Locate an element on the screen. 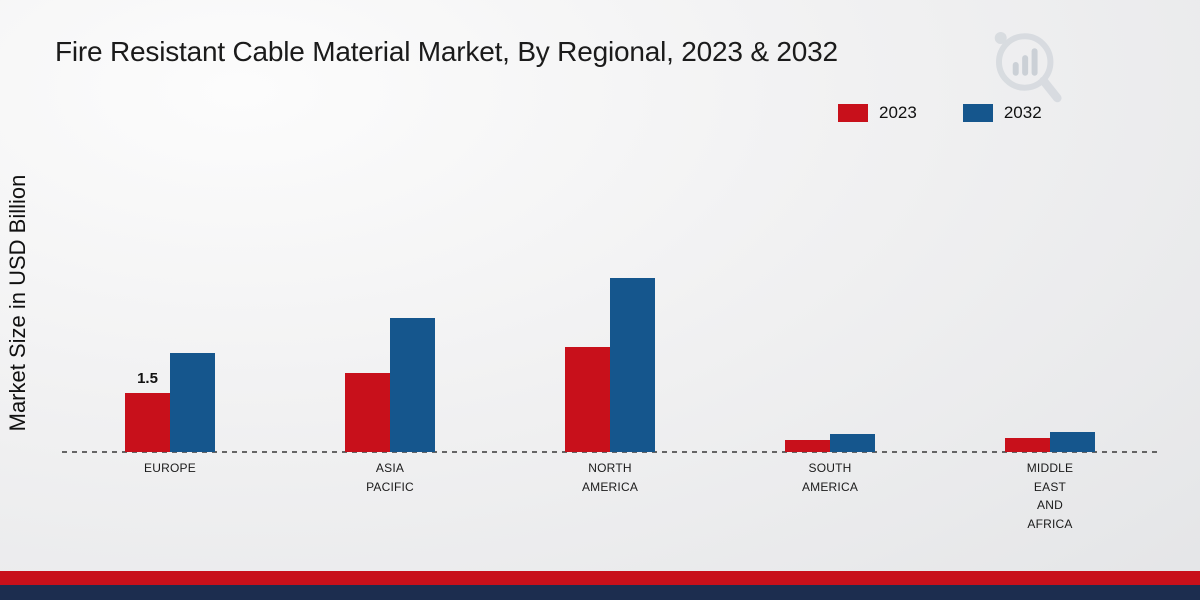 The height and width of the screenshot is (600, 1200). category-label-line: ASIA is located at coordinates (390, 468).